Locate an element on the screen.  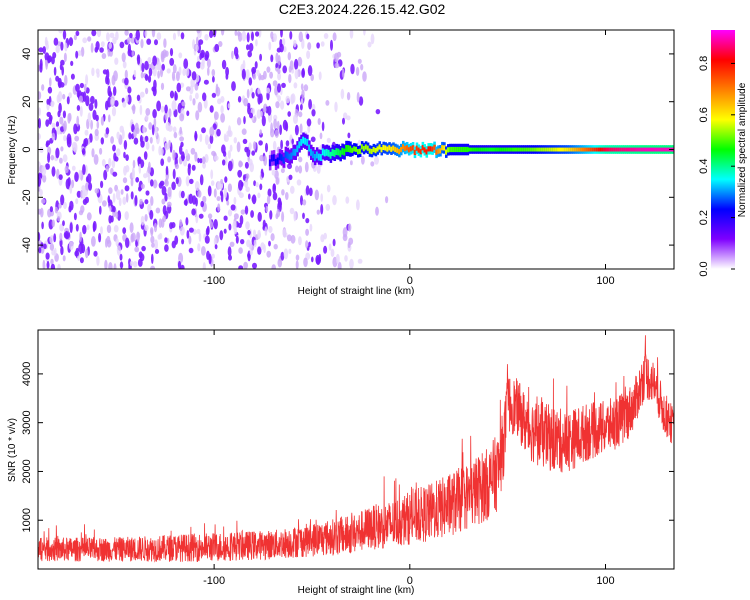
colorbar-label: Normalized spectral amplitude is located at coordinates (742, 149).